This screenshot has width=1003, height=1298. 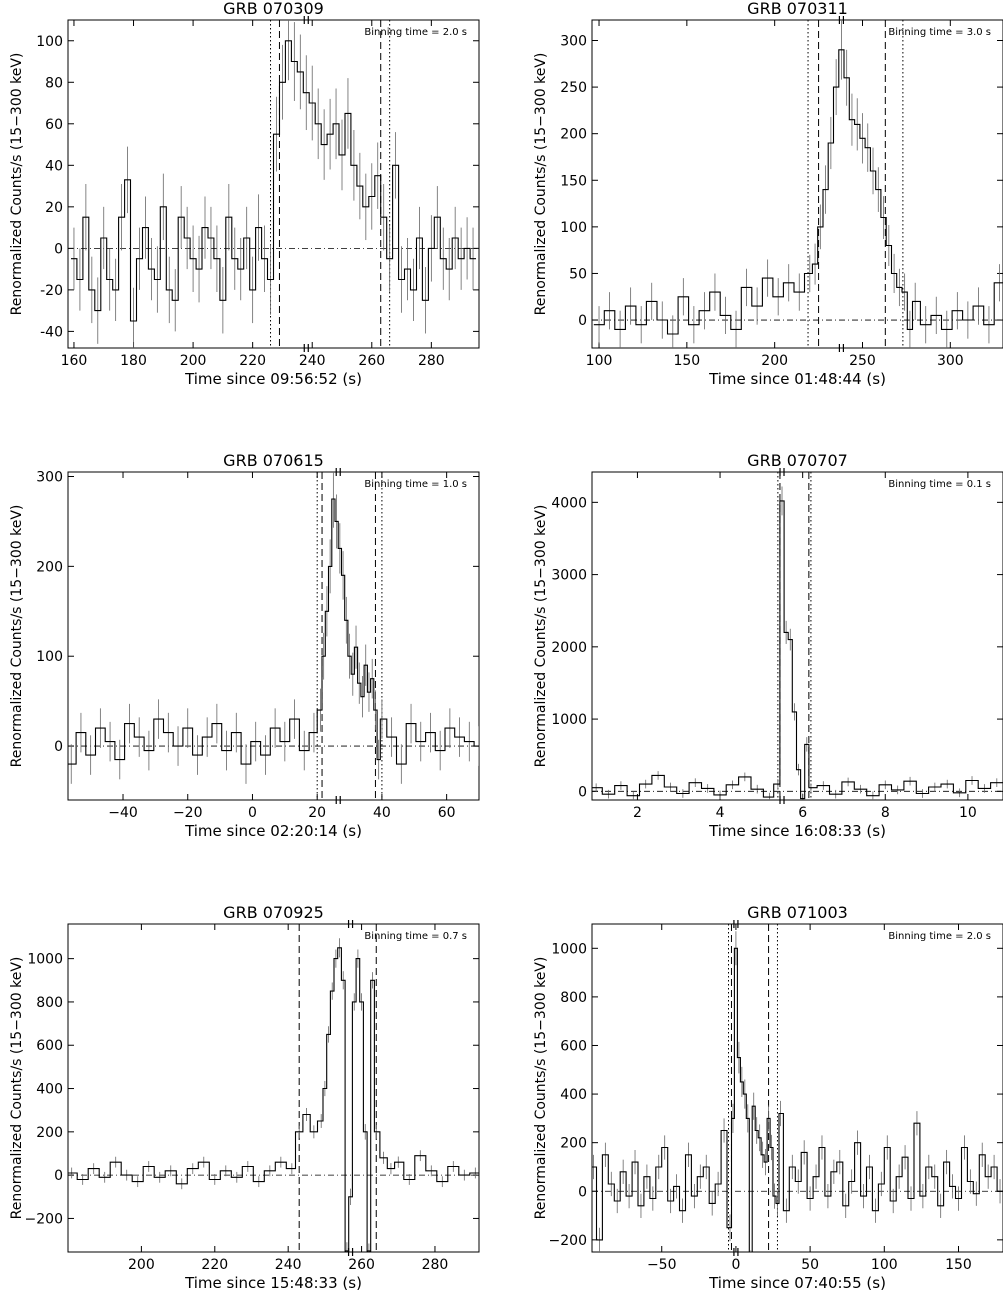 What do you see at coordinates (939, 484) in the screenshot?
I see `binning-time-annotation: Binning time = 0.1 s` at bounding box center [939, 484].